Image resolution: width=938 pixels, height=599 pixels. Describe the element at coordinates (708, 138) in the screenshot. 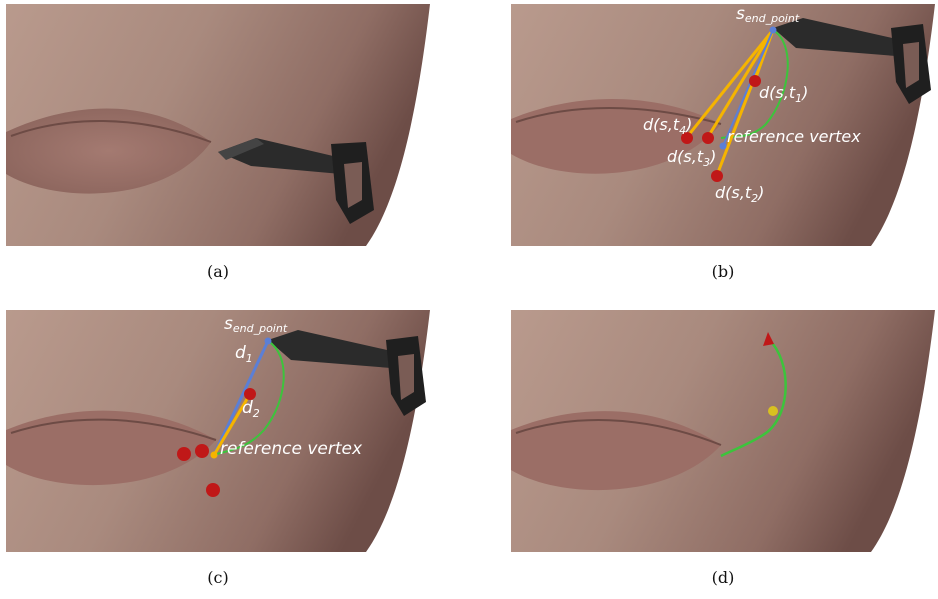

I see `target-sphere-t3` at that location.